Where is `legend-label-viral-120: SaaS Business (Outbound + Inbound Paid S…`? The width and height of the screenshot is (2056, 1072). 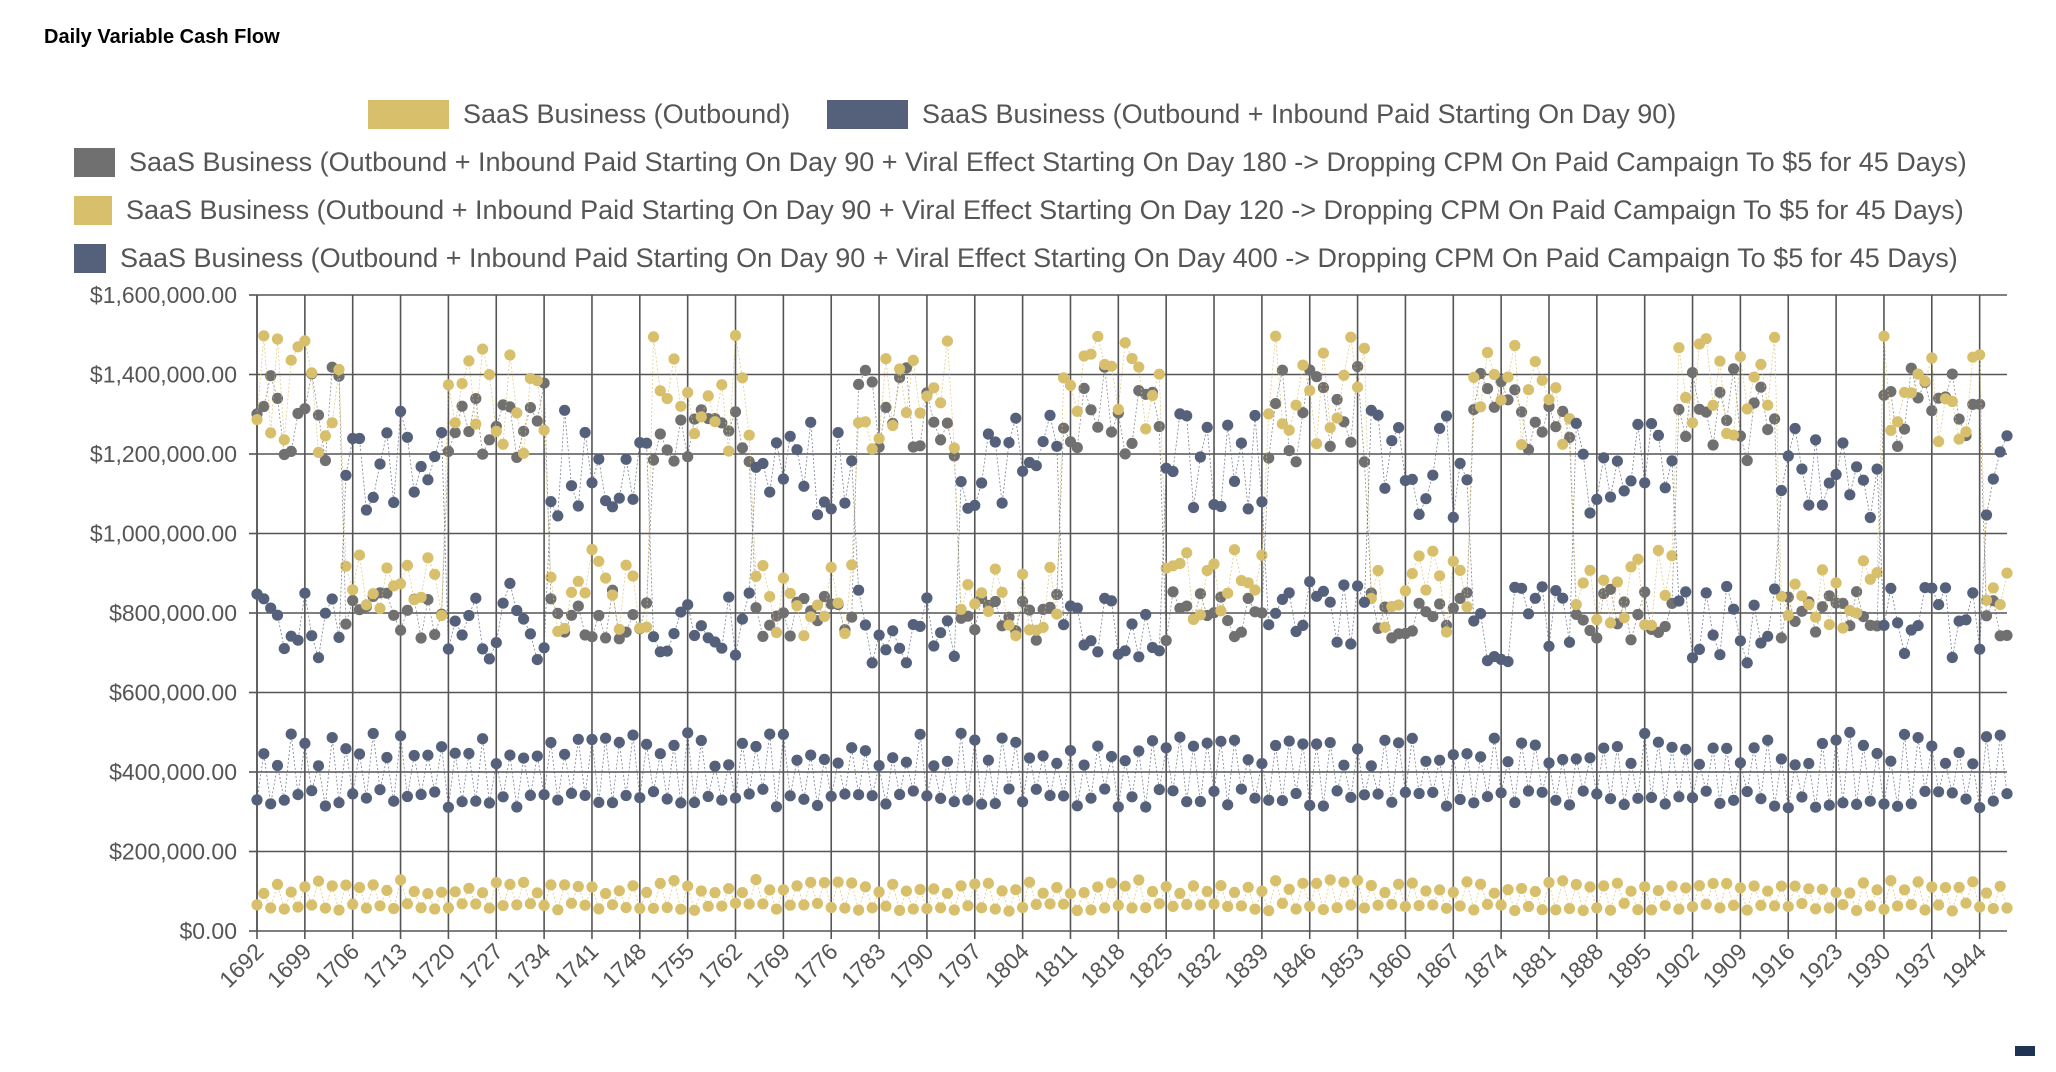 legend-label-viral-120: SaaS Business (Outbound + Inbound Paid S… is located at coordinates (1045, 210).